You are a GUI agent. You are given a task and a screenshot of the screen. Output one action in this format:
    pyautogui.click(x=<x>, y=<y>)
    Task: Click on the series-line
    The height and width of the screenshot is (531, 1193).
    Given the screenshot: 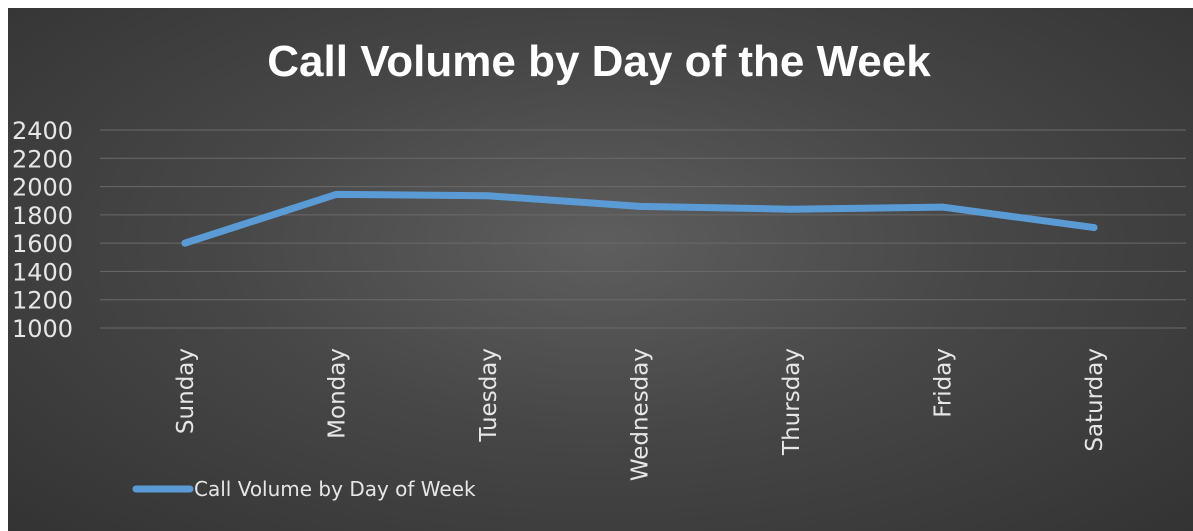 What is the action you would take?
    pyautogui.click(x=639, y=218)
    